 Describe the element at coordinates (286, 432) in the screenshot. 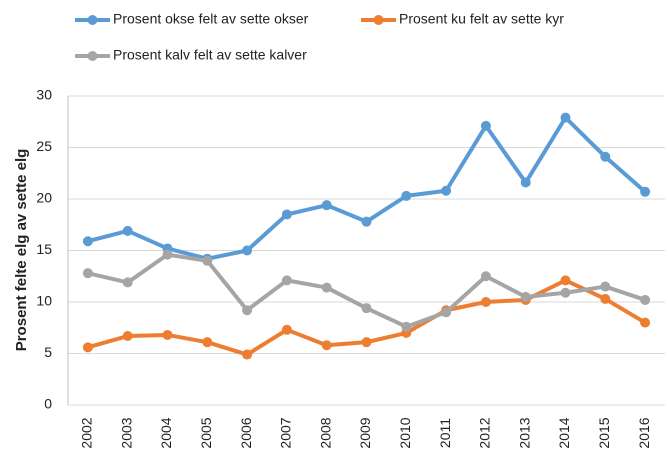

I see `x-tick-label: 2007` at that location.